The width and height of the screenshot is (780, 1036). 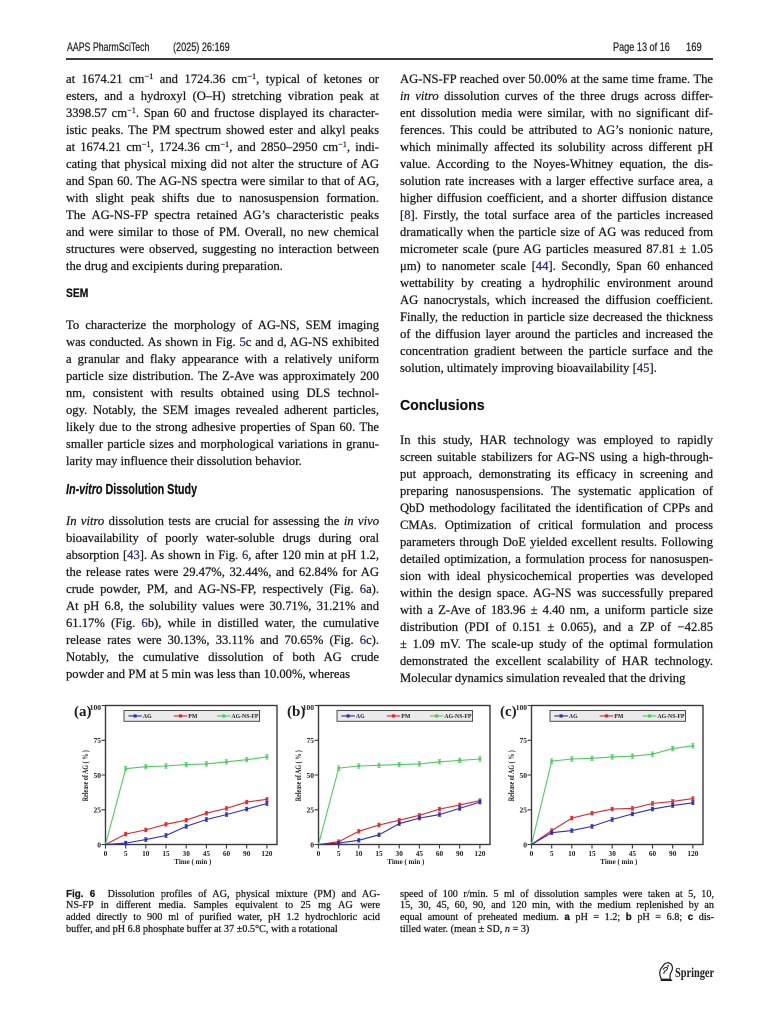 I want to click on svg-text: Springer, so click(x=695, y=972).